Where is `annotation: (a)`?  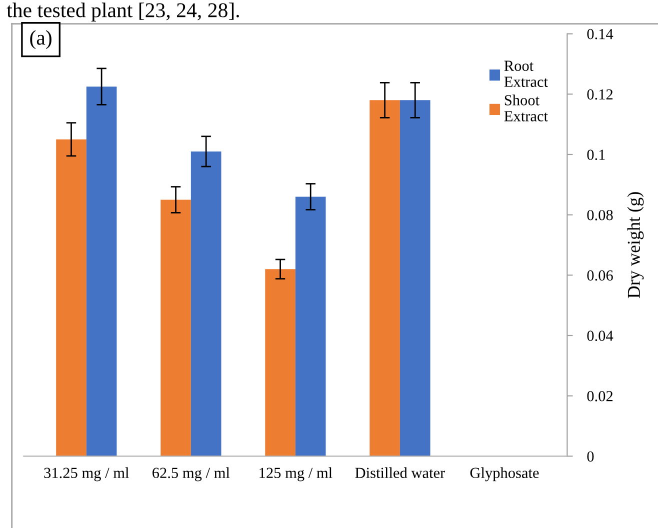
annotation: (a) is located at coordinates (41, 40).